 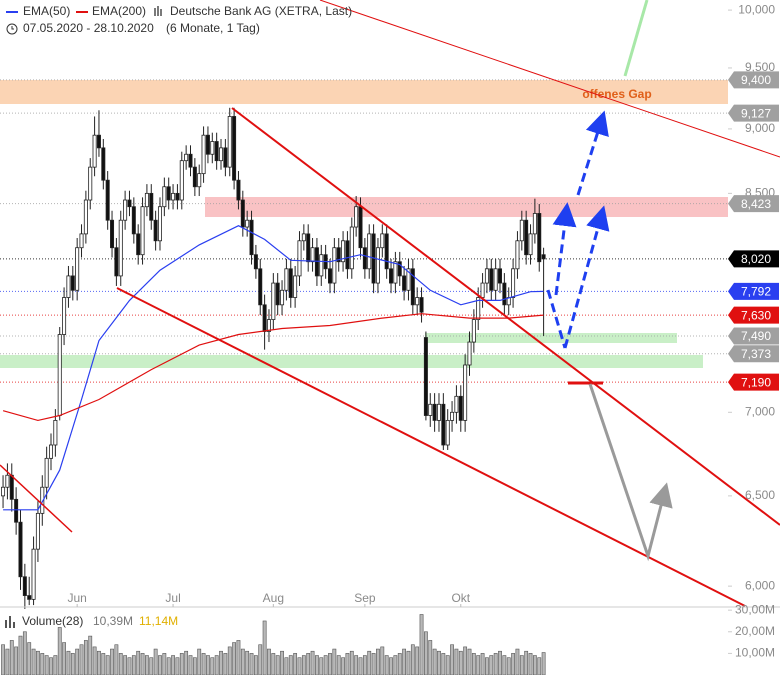 I want to click on x-tick-label: Sep, so click(x=365, y=598).